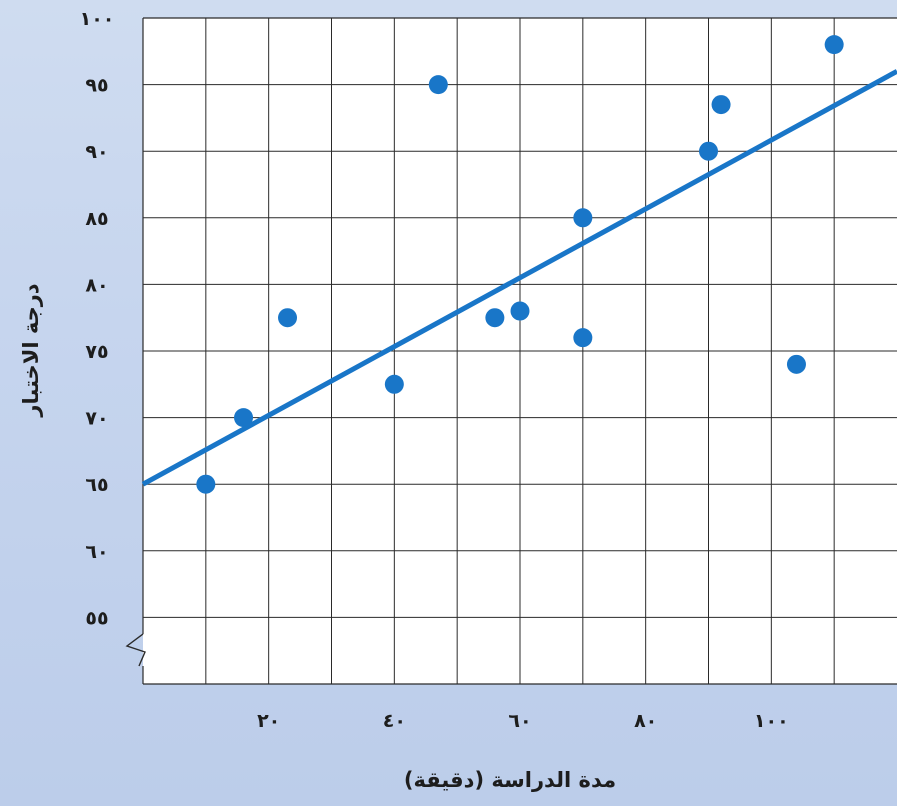  Describe the element at coordinates (268, 721) in the screenshot. I see `x-tick-label: ٢٠` at that location.